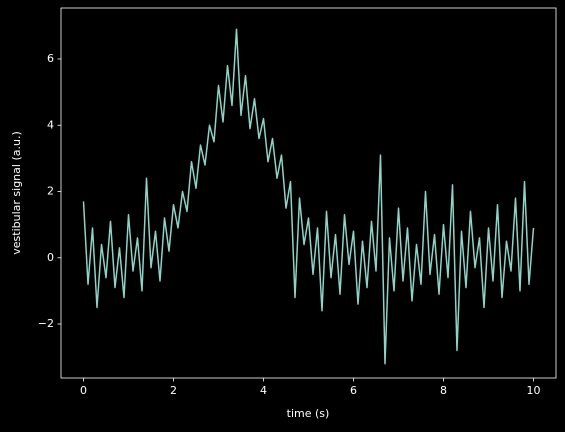 Image resolution: width=565 pixels, height=432 pixels. Describe the element at coordinates (173, 390) in the screenshot. I see `x-tick-label: 2` at that location.